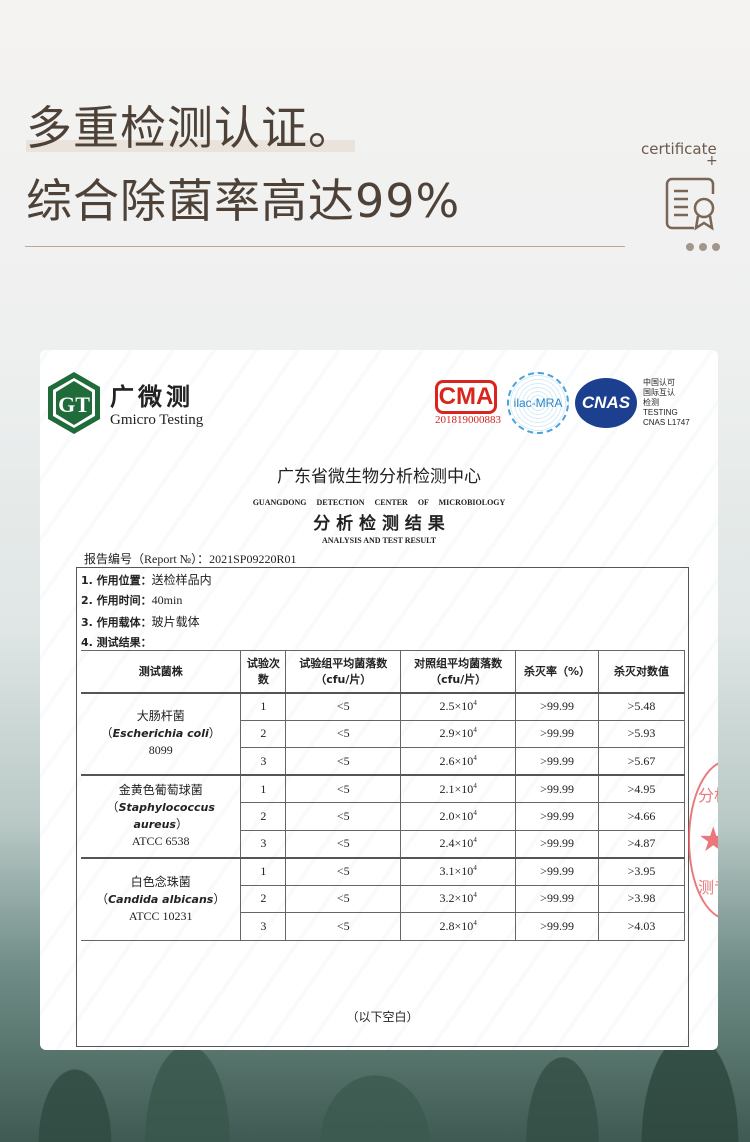 This screenshot has width=750, height=1142. I want to click on table-cell: 2.5×104, so click(458, 706).